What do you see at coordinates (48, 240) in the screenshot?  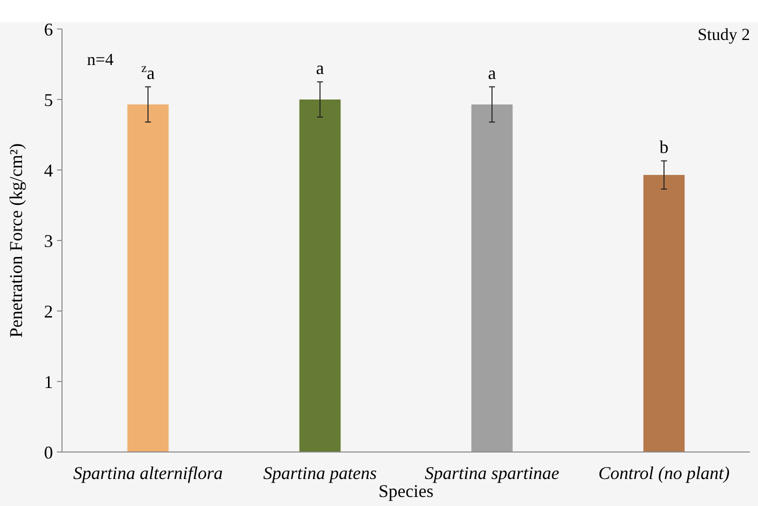 I see `y-tick-label: 3` at bounding box center [48, 240].